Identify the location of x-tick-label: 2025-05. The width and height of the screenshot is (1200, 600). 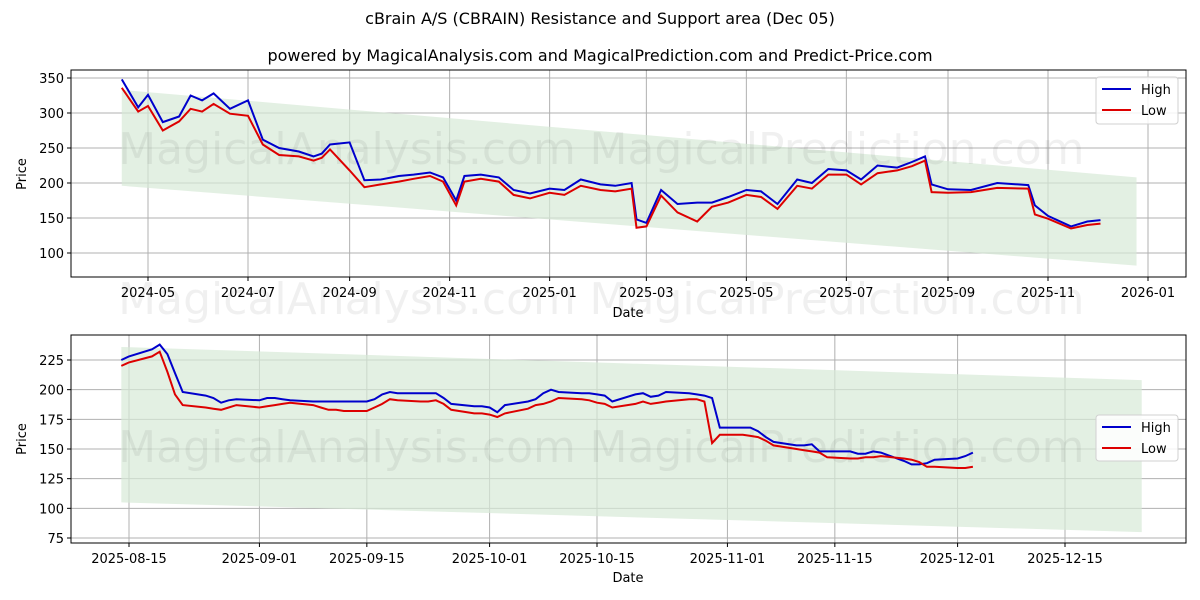
(746, 293).